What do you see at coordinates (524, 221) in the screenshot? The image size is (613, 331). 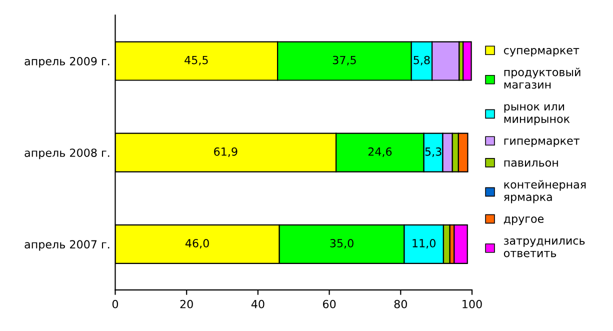 I see `legend-label: другое` at bounding box center [524, 221].